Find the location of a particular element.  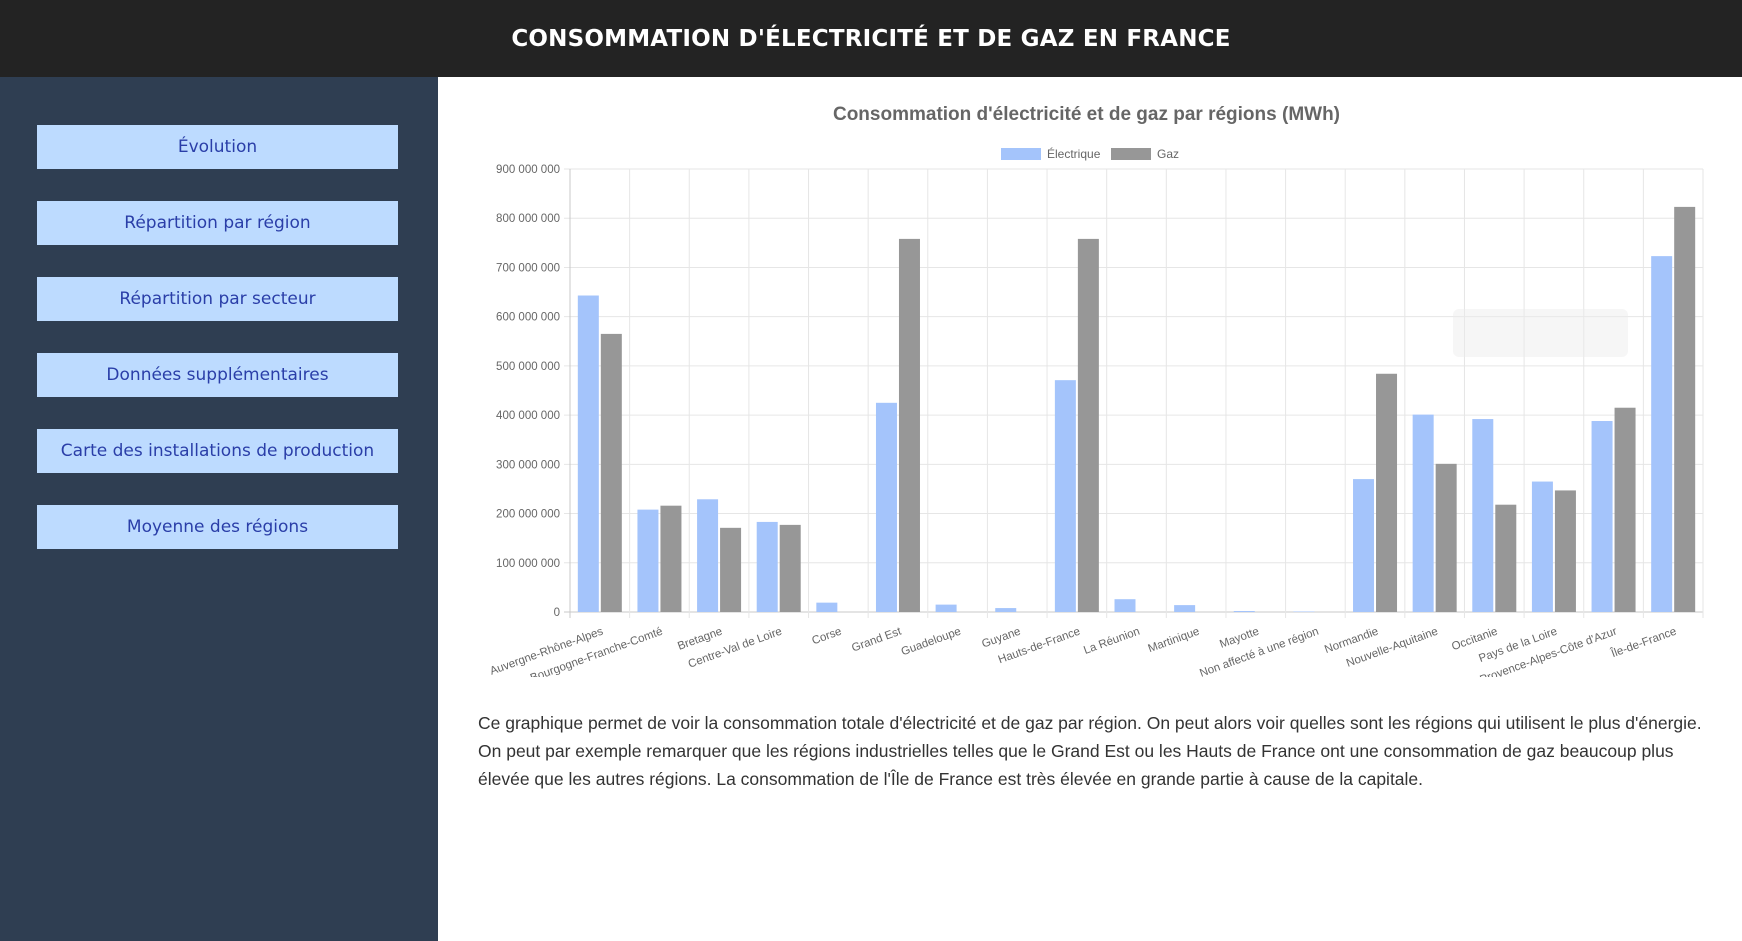

legend-label-0: Électrique is located at coordinates (1074, 153).